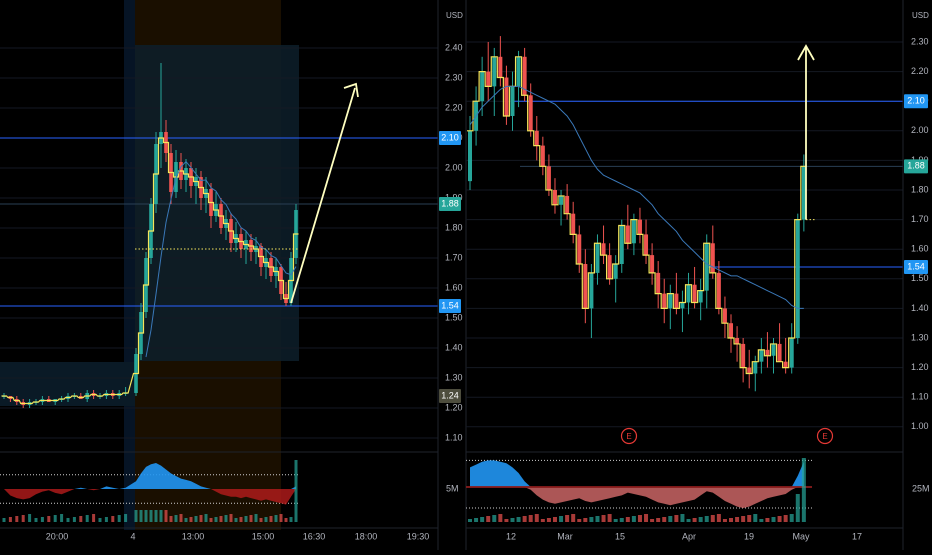 Image resolution: width=932 pixels, height=555 pixels. I want to click on right-y-tick: 2.00, so click(920, 130).